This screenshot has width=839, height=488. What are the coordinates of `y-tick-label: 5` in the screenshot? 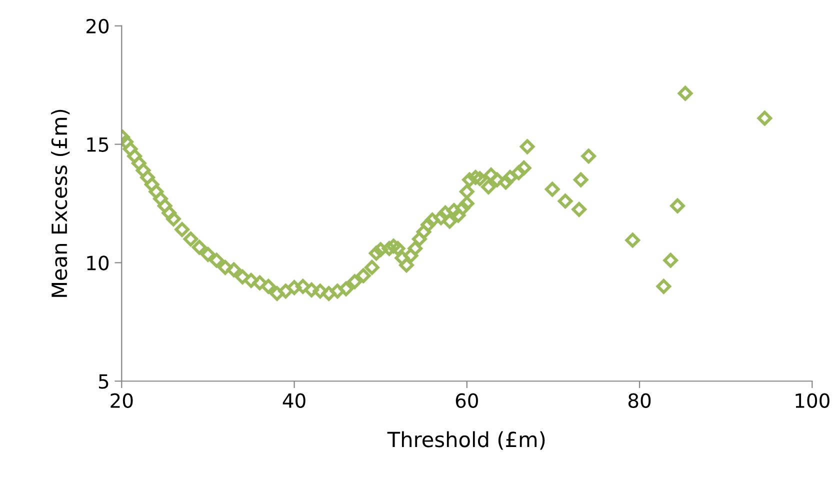 It's located at (103, 381).